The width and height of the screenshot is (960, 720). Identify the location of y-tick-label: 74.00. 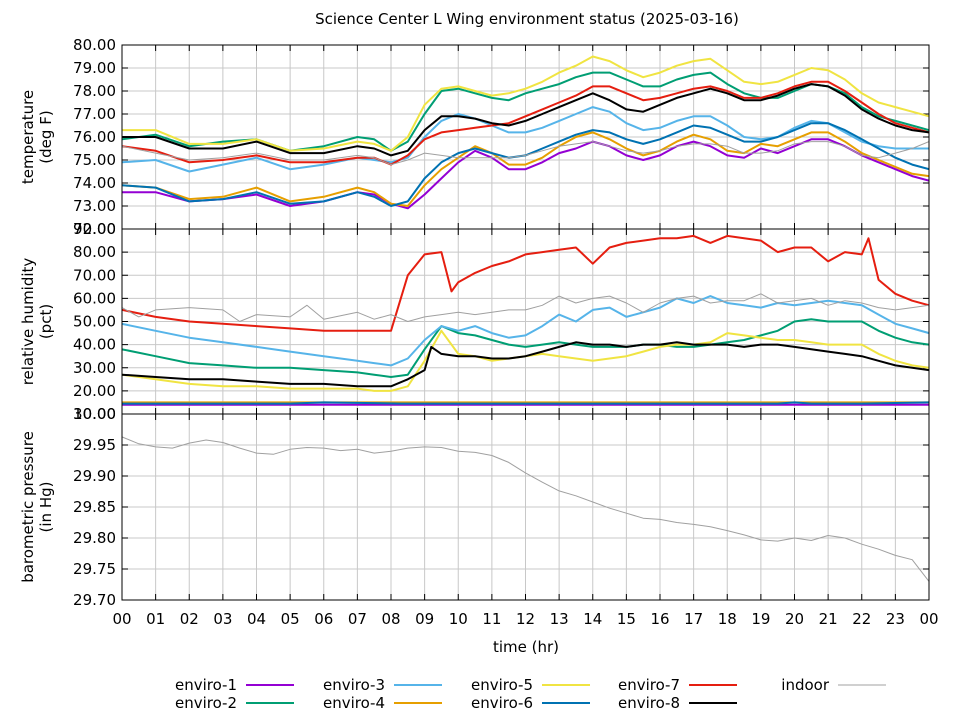
(94, 183).